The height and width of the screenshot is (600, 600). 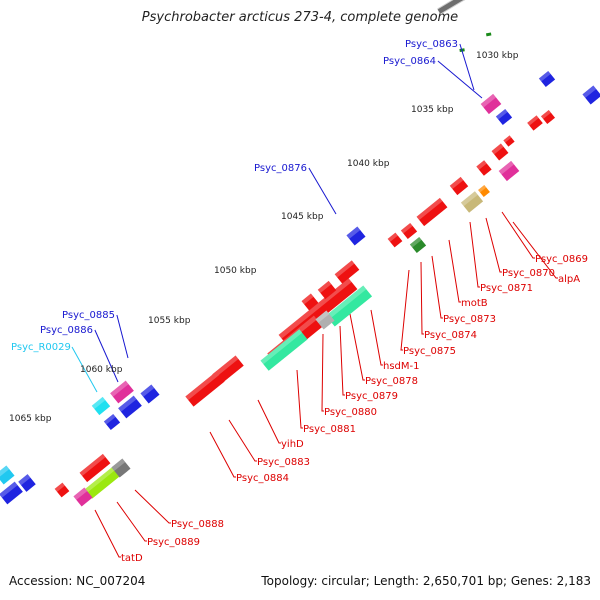 What do you see at coordinates (30, 419) in the screenshot?
I see `scale-tick-label: 1065 kbp` at bounding box center [30, 419].